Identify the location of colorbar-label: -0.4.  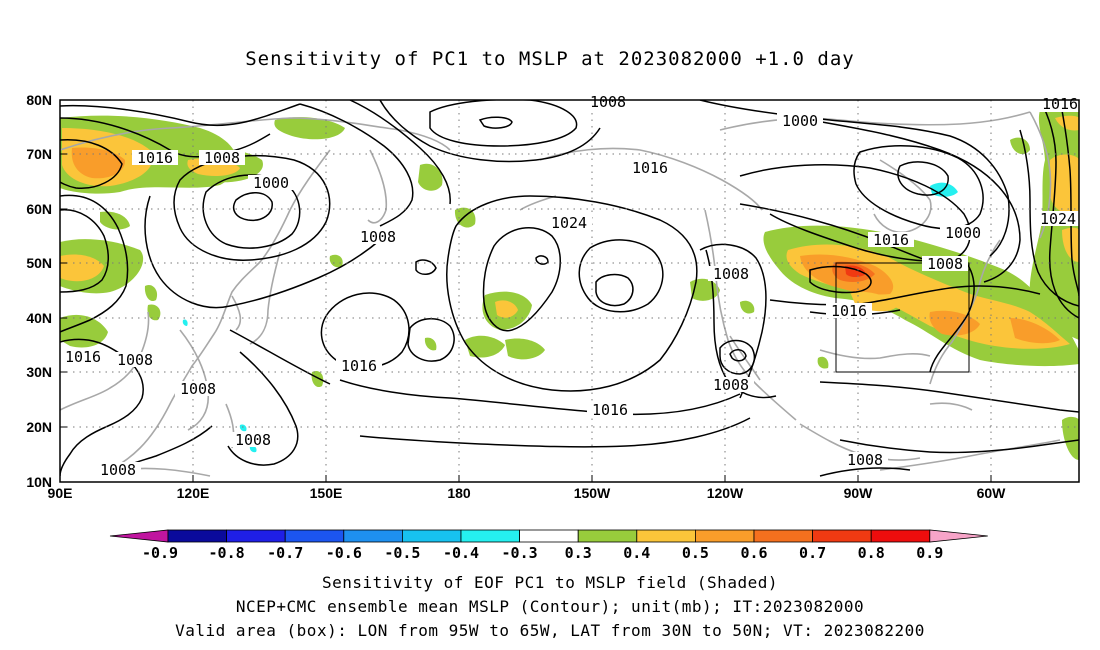
(461, 553).